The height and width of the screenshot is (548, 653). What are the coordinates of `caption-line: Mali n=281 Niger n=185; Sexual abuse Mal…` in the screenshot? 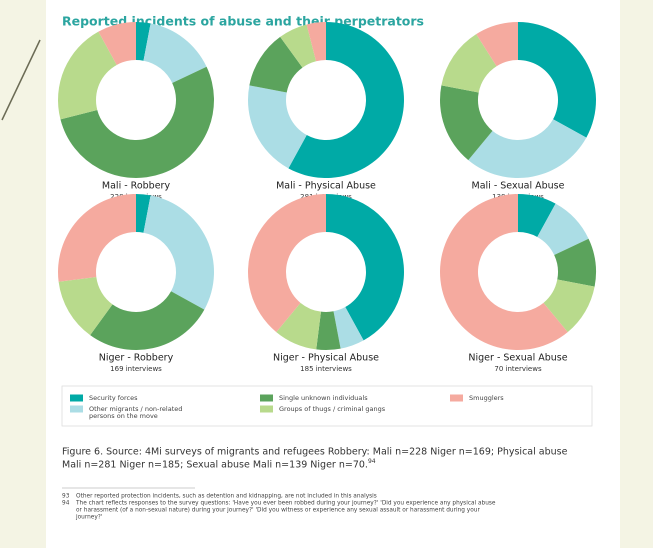 It's located at (219, 464).